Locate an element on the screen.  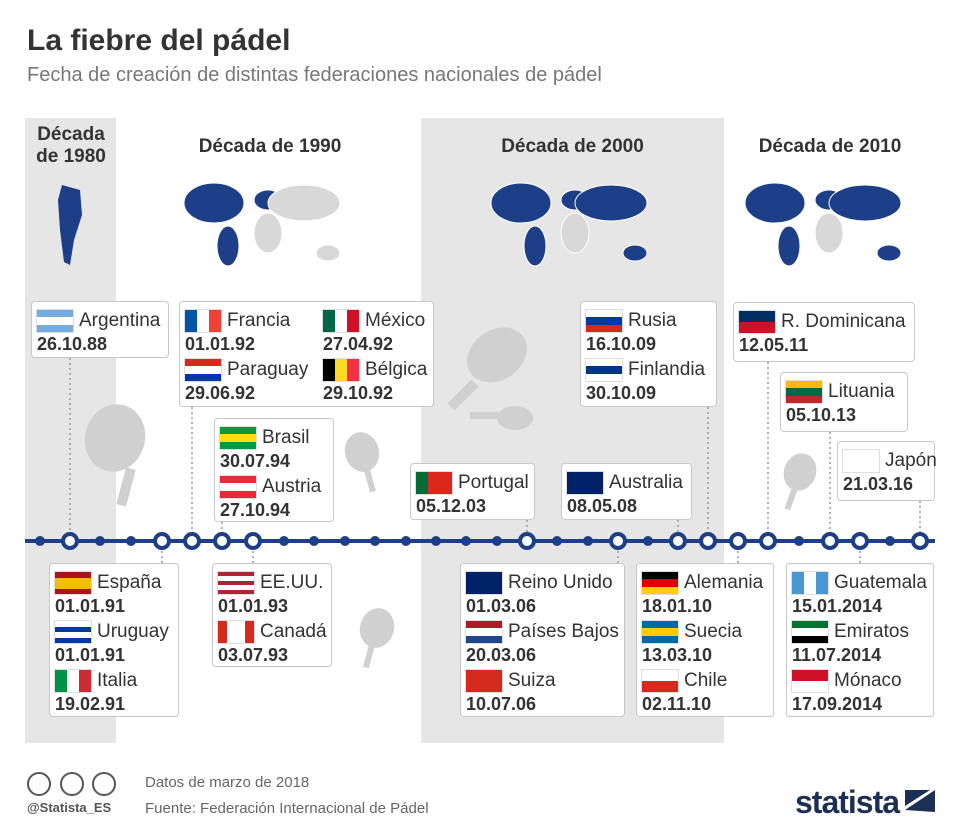
maps is located at coordinates (480, 224).